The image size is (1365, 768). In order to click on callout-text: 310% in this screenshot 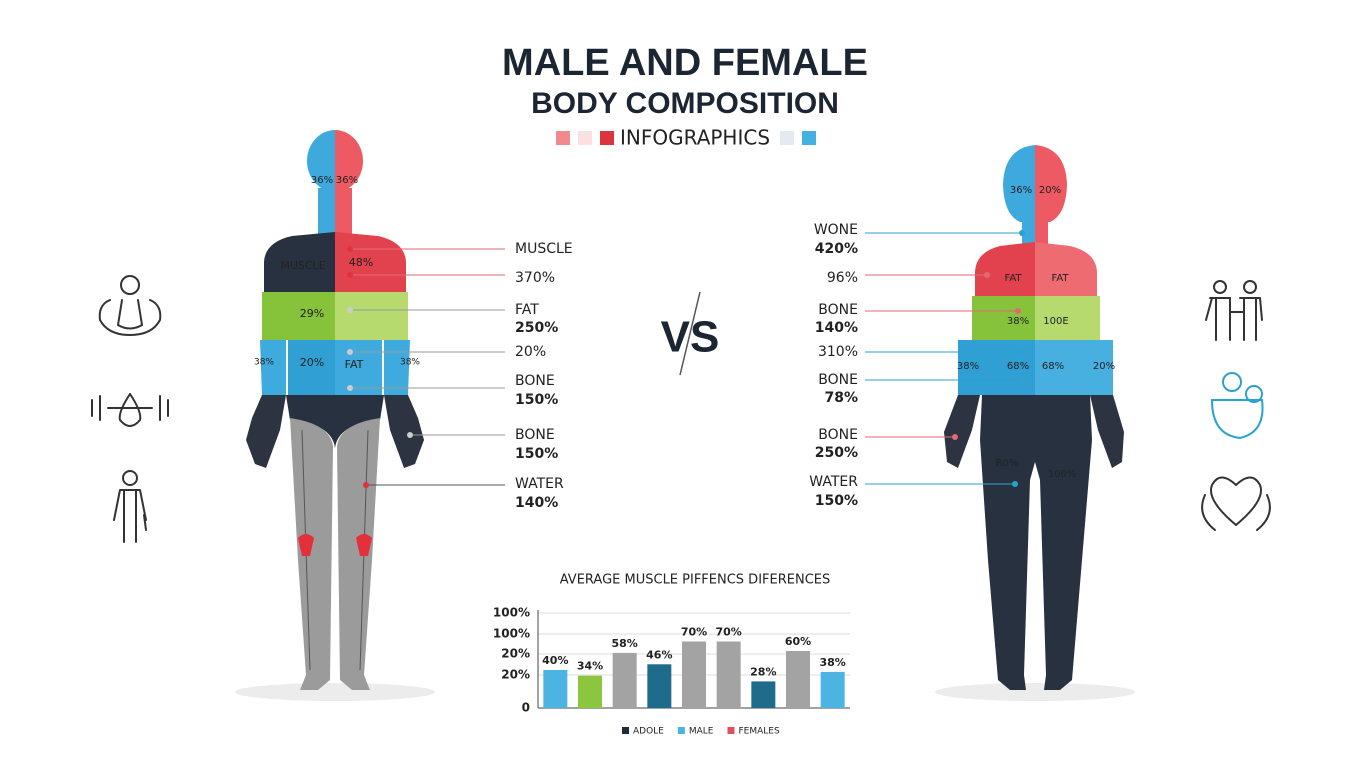, I will do `click(838, 352)`.